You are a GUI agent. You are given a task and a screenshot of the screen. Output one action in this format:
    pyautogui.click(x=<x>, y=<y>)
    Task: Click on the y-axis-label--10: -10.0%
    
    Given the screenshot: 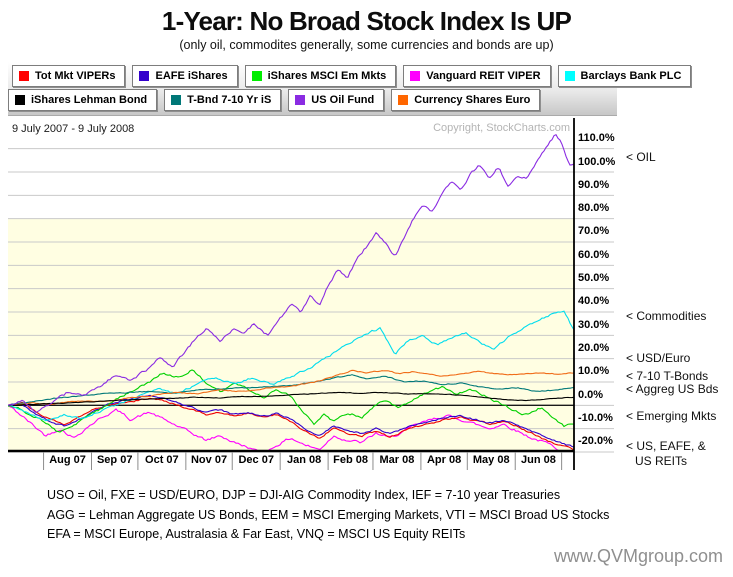 What is the action you would take?
    pyautogui.click(x=595, y=418)
    